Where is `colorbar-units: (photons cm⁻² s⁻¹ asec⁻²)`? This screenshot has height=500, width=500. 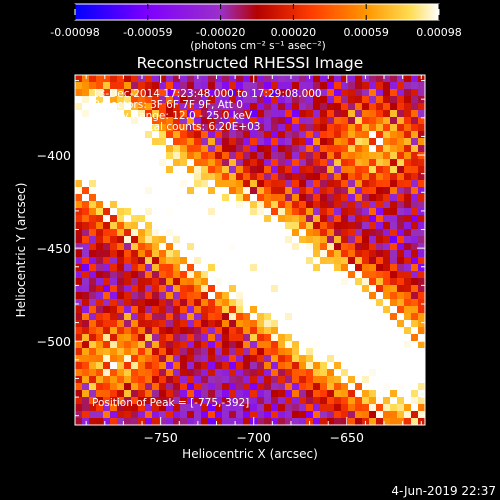
colorbar-units: (photons cm⁻² s⁻¹ asec⁻²) is located at coordinates (257, 46).